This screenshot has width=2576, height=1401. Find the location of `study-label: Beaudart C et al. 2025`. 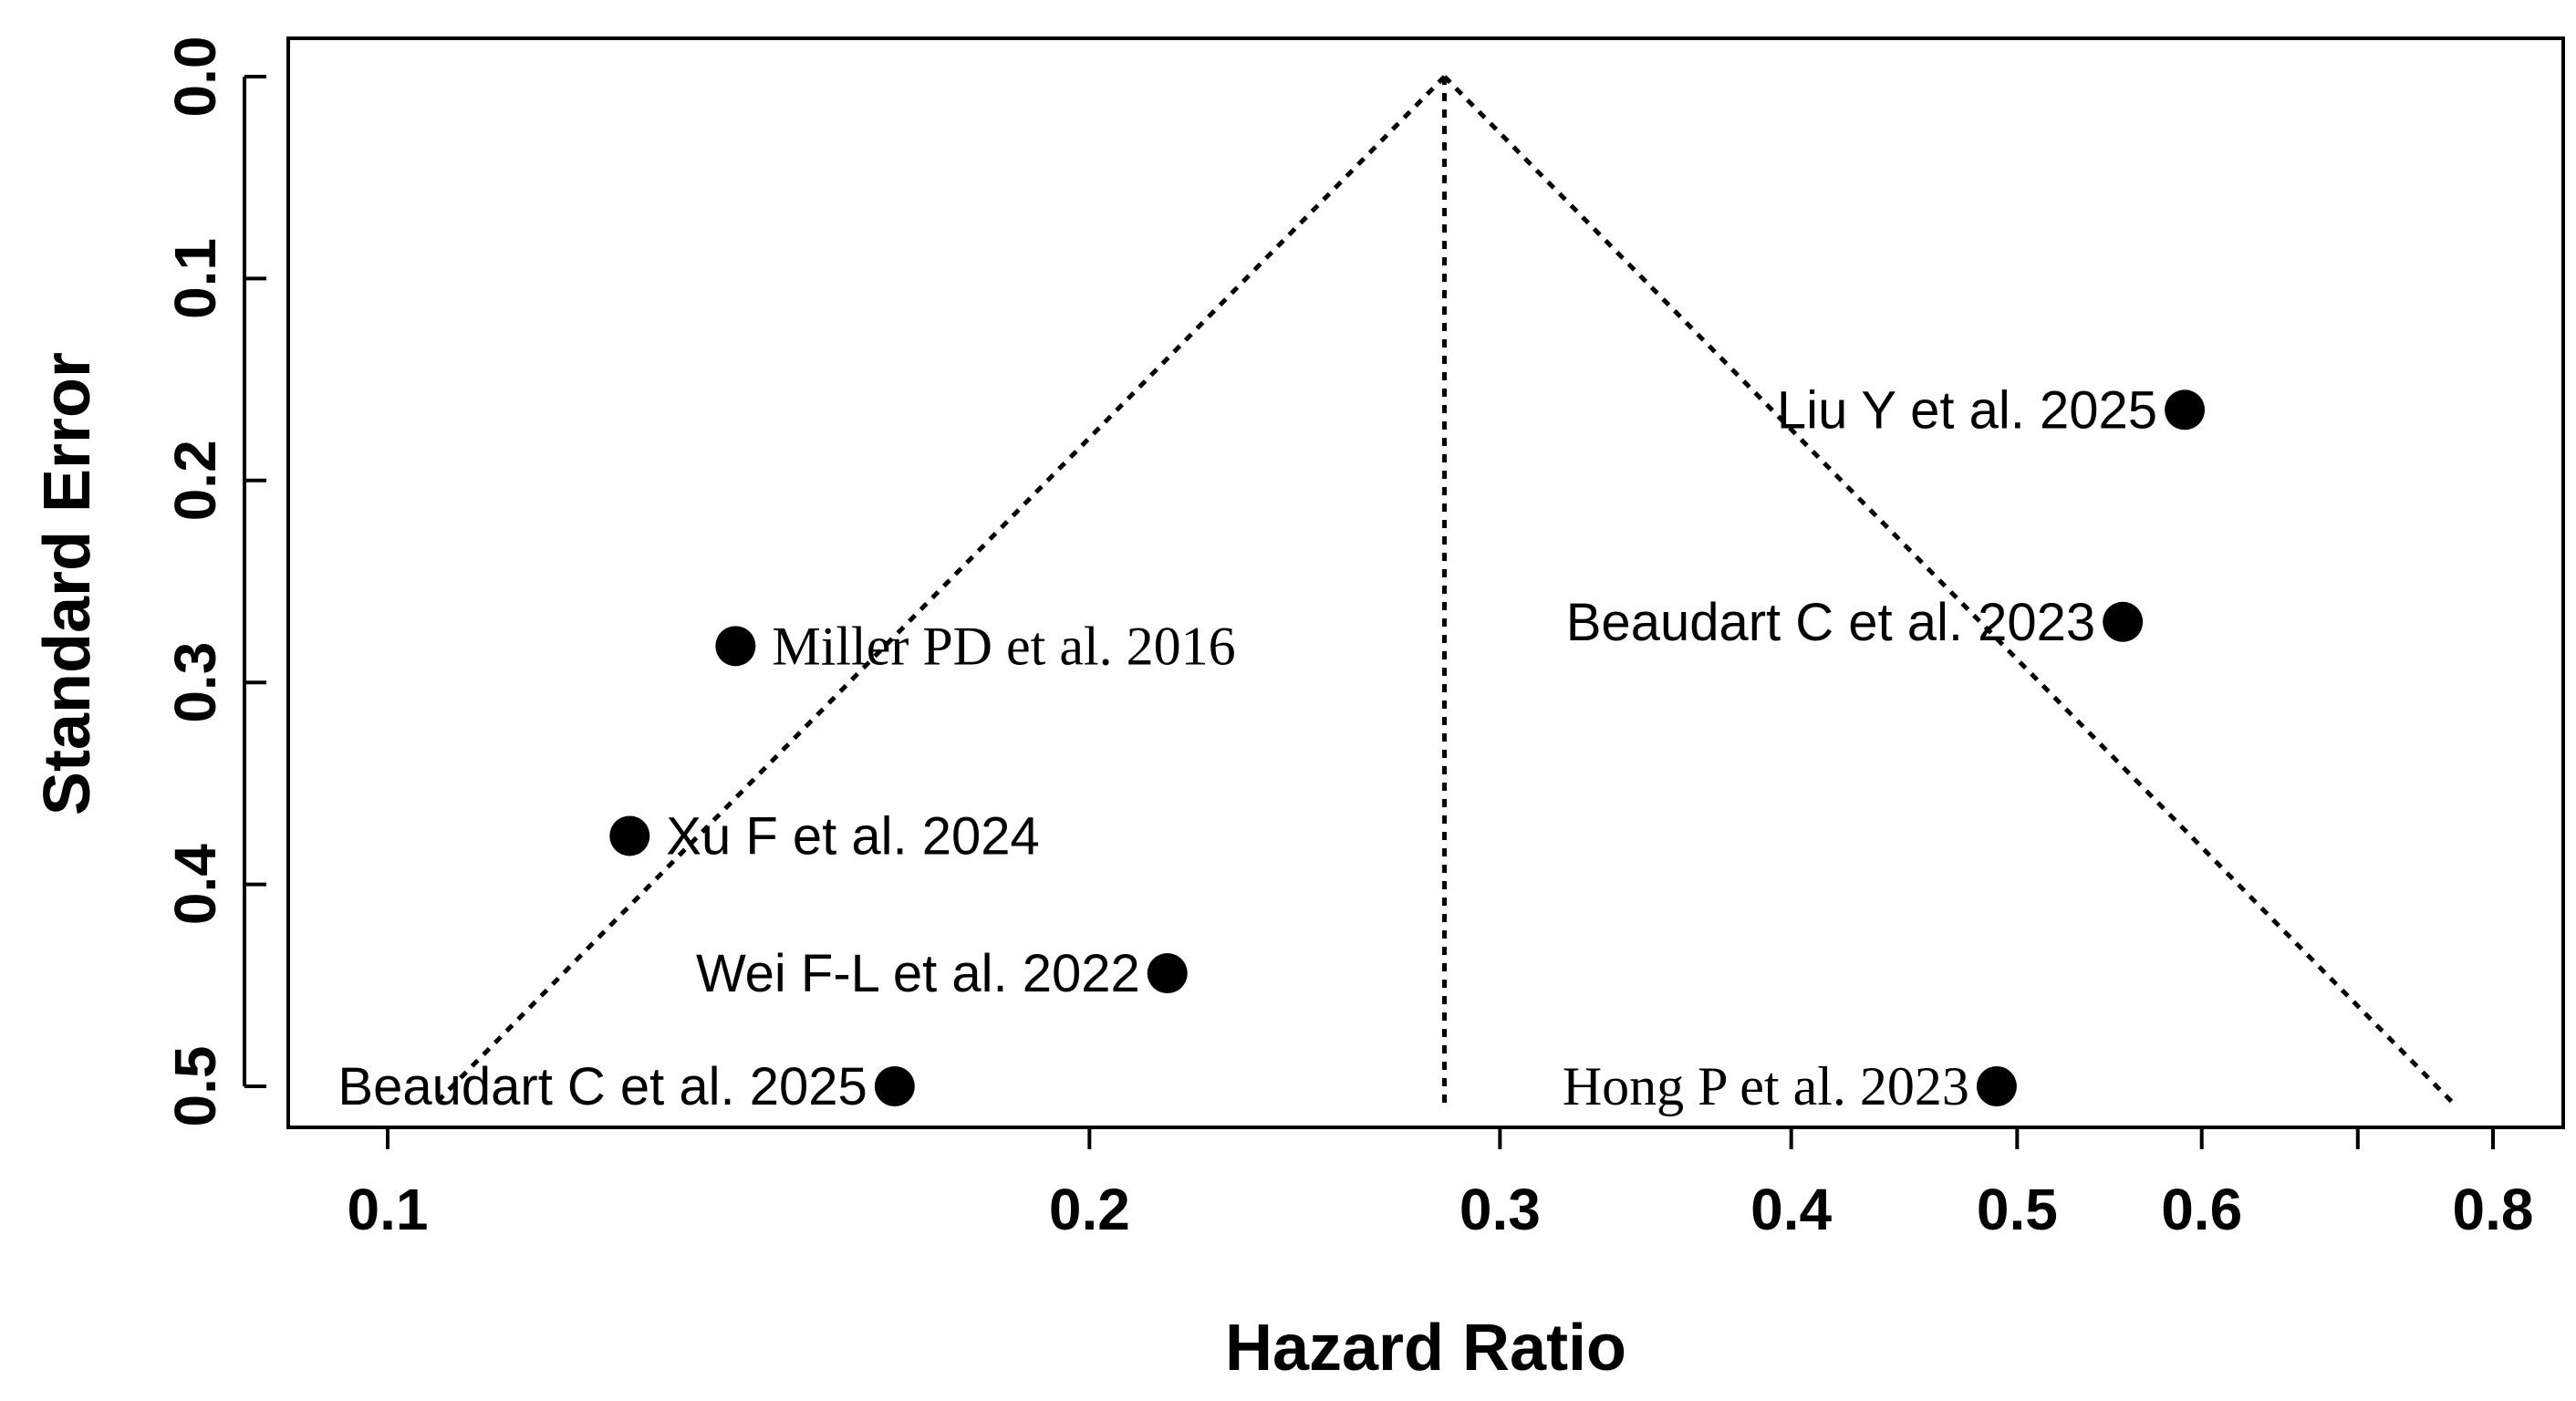

study-label: Beaudart C et al. 2025 is located at coordinates (602, 1086).